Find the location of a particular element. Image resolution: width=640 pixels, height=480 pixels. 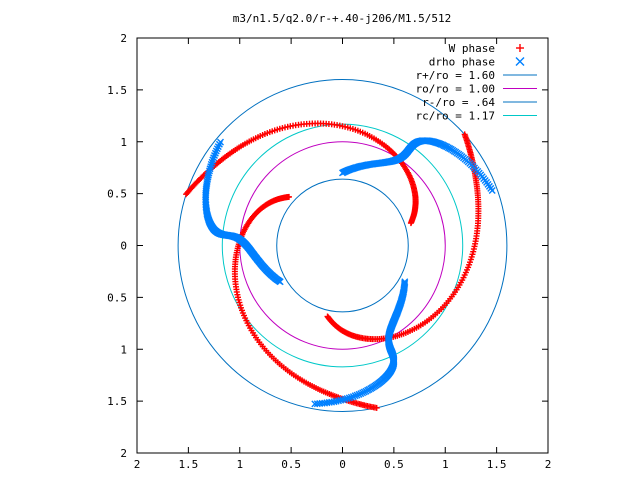

legend-label: W phase is located at coordinates (472, 48).